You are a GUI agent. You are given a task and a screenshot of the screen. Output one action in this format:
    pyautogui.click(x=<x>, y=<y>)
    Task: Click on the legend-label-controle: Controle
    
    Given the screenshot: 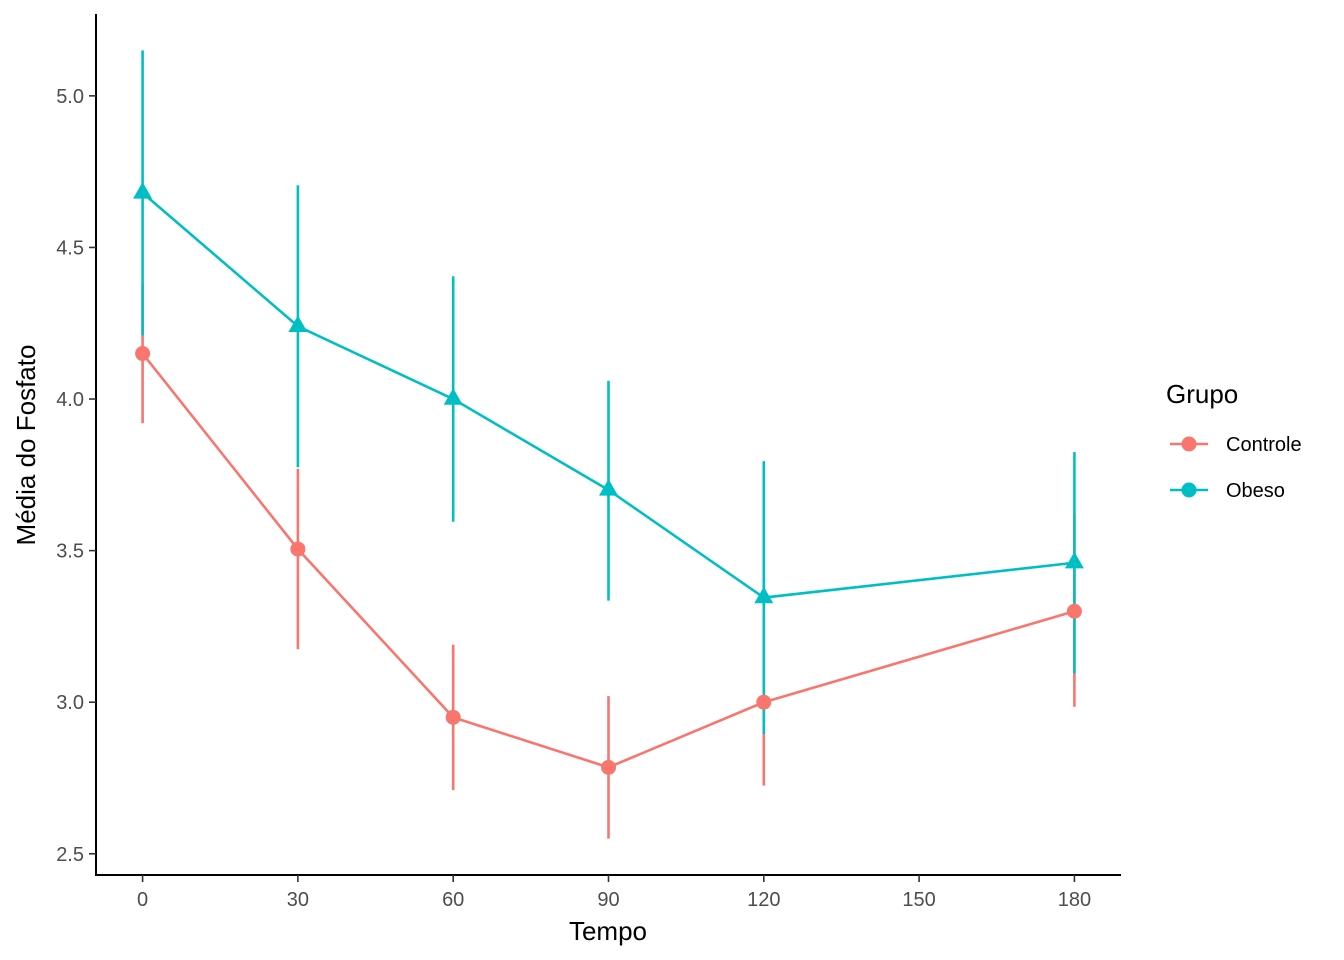 What is the action you would take?
    pyautogui.click(x=1264, y=445)
    